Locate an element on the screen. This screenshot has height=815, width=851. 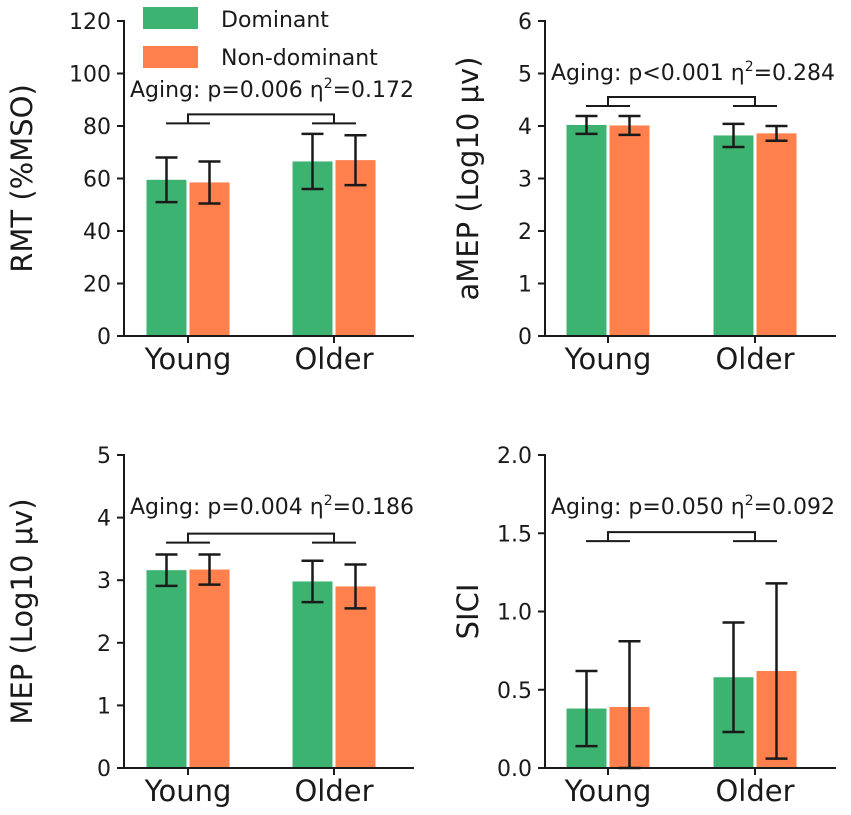
legend-label-non-dominant: Non-dominant is located at coordinates (299, 58).